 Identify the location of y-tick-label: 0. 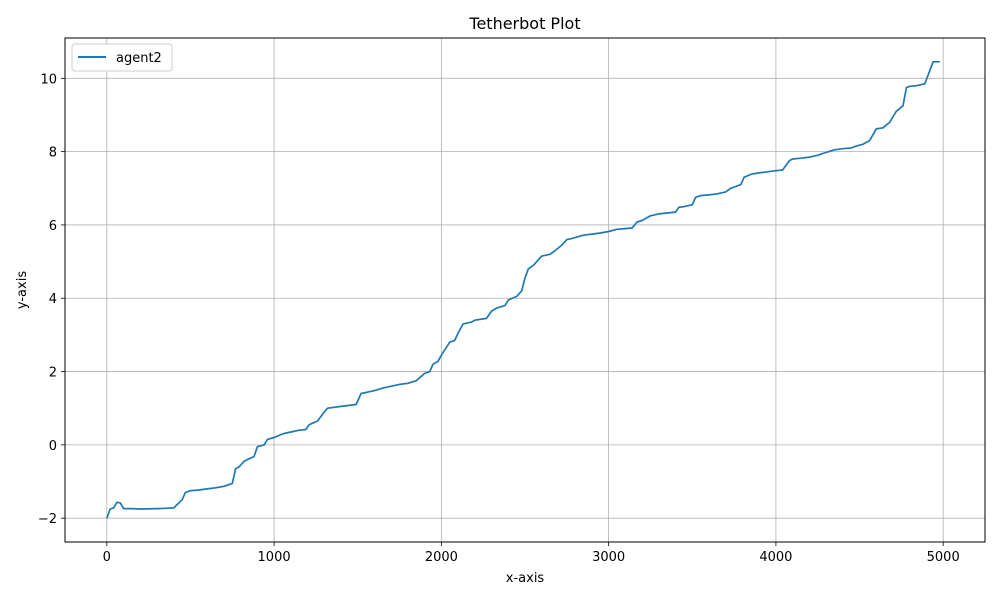
(53, 446).